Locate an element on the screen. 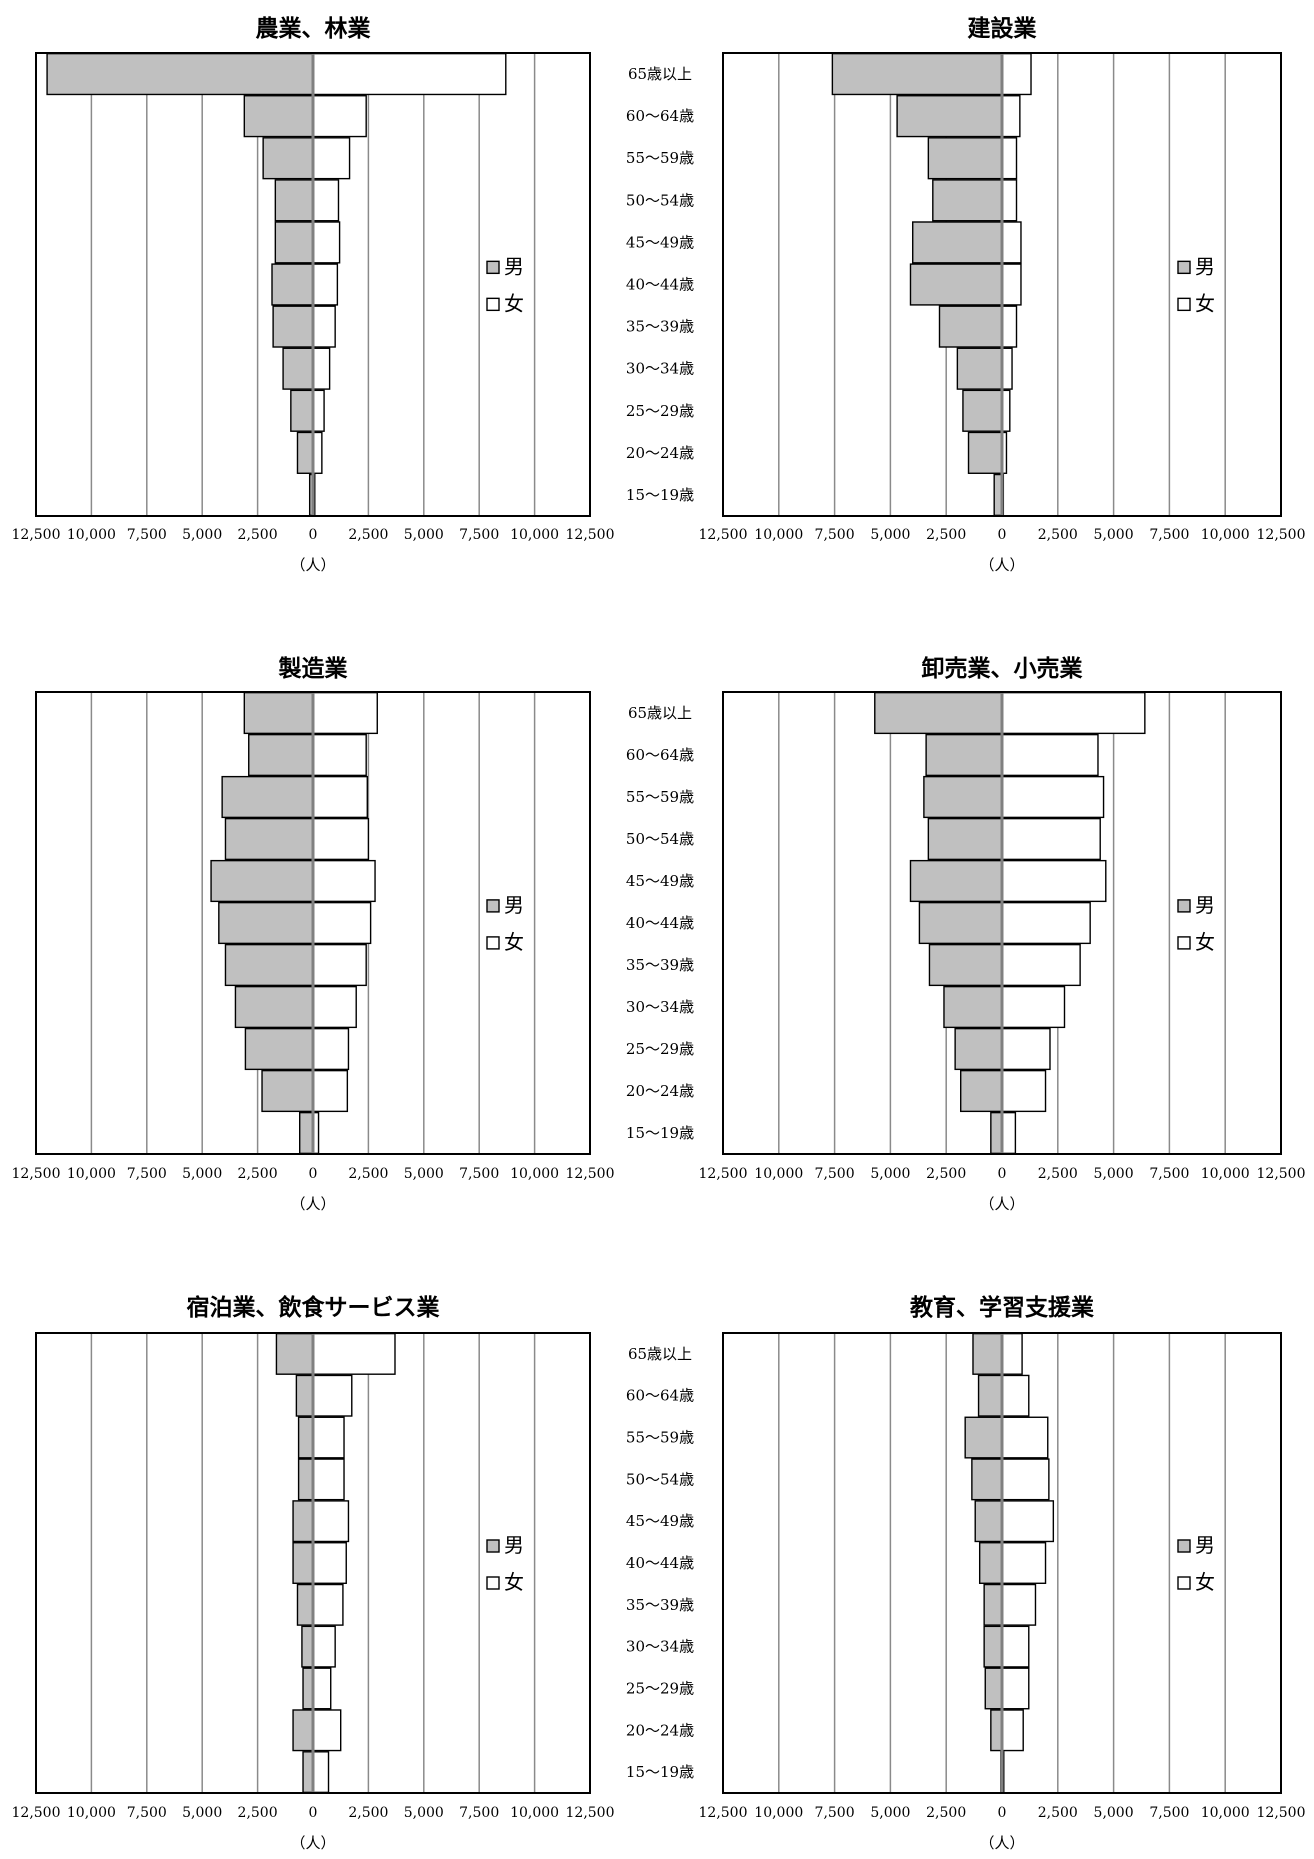 Image resolution: width=1314 pixels, height=1859 pixels. panel-title: 建設業 is located at coordinates (1003, 28).